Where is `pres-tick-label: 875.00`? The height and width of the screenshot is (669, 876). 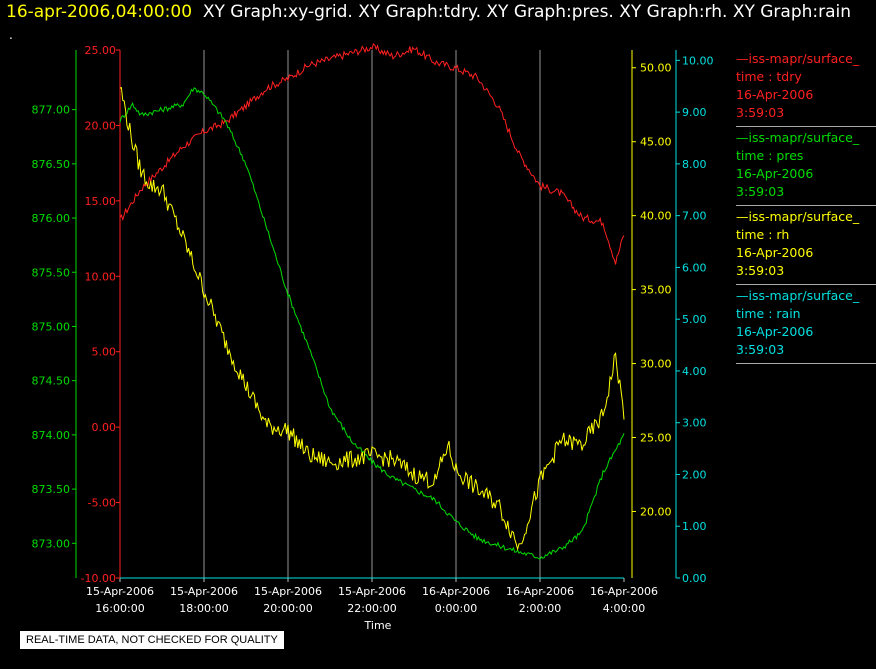 pres-tick-label: 875.00 is located at coordinates (51, 326).